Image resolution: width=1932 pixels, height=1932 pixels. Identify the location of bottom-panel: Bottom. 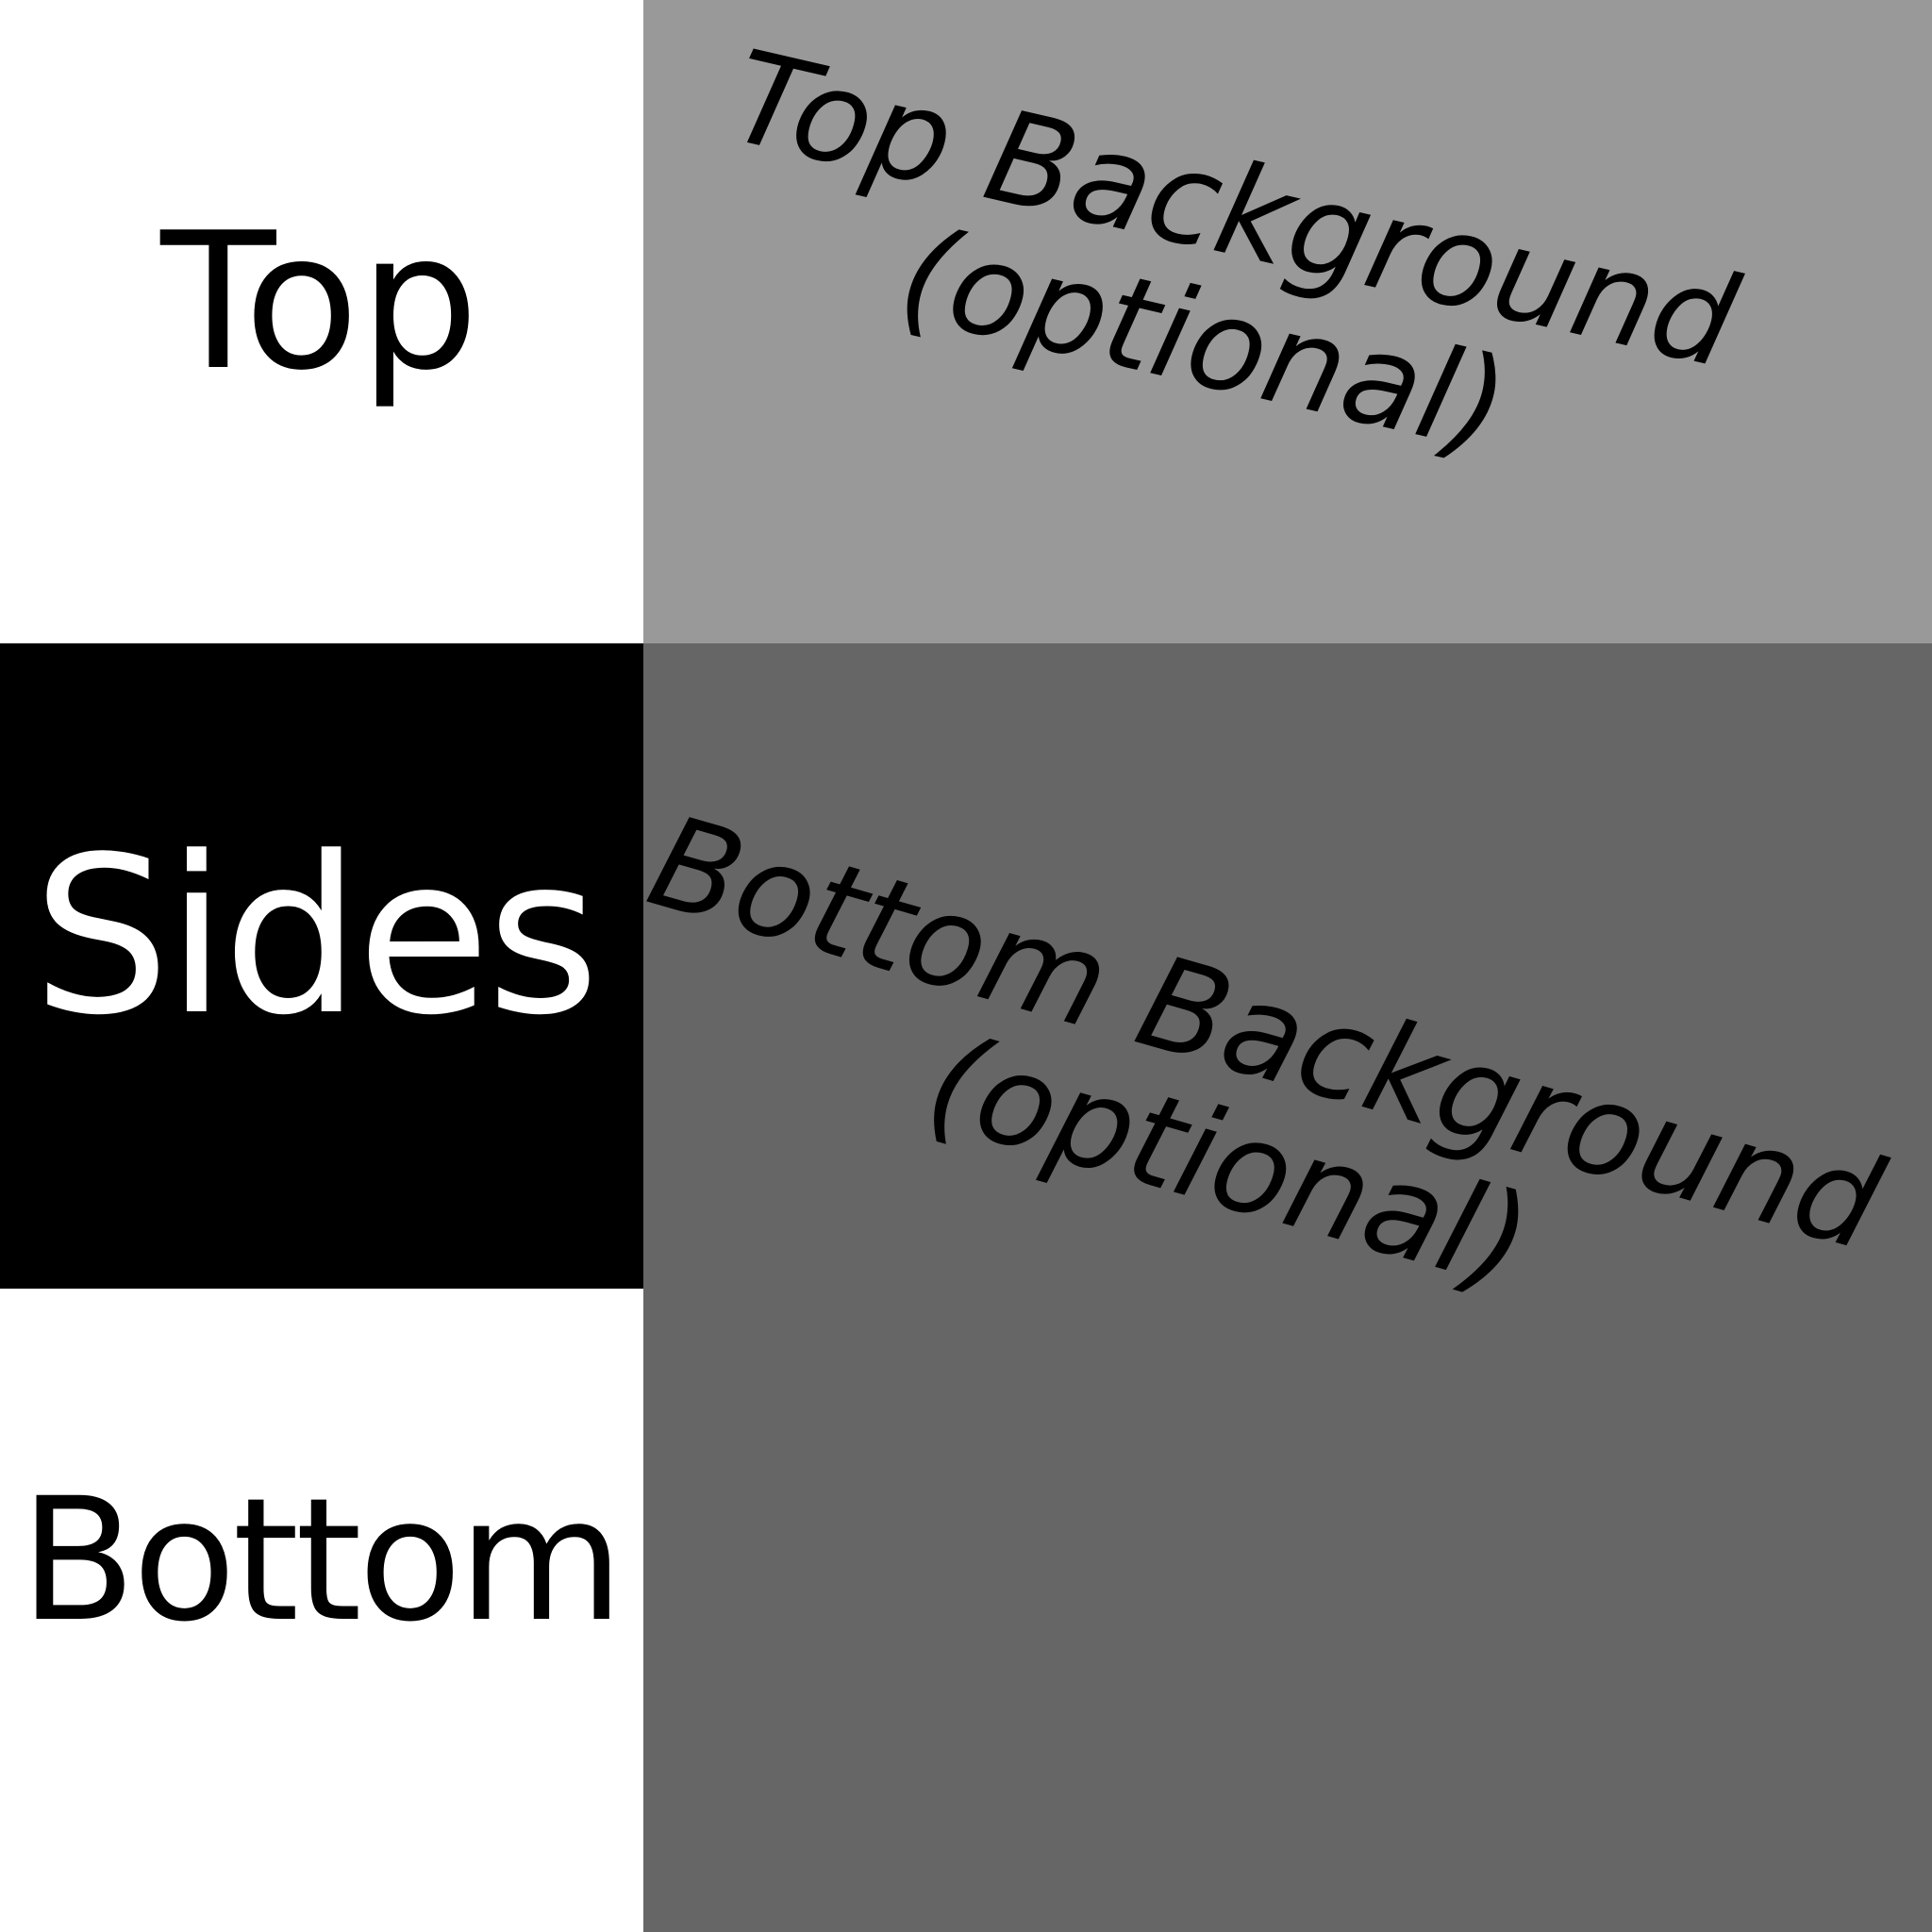
(321, 1611).